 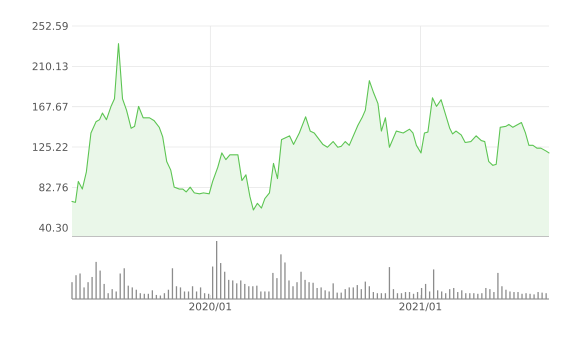 I want to click on x-tick-label: 2021/01, so click(x=420, y=307).